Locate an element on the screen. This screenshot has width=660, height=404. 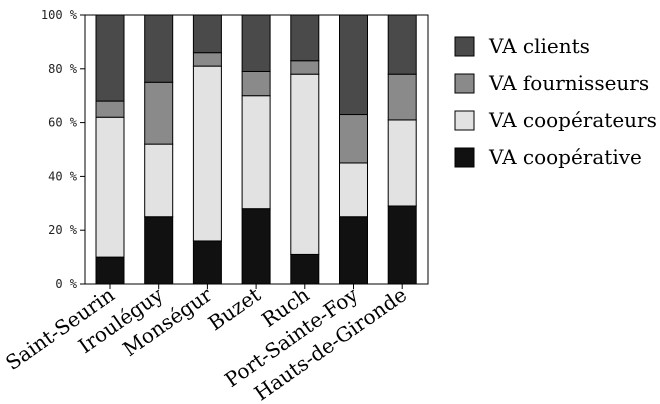
bar-segment-va-fournisseurs-monsegur is located at coordinates (207, 59).